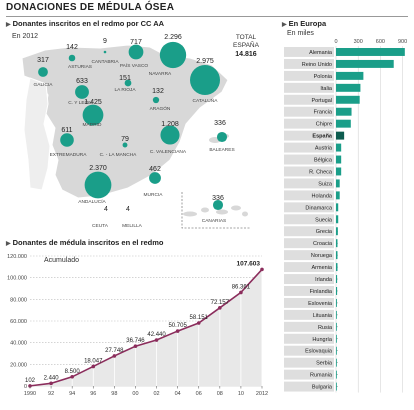  I want to click on region-value: 9, so click(105, 41).